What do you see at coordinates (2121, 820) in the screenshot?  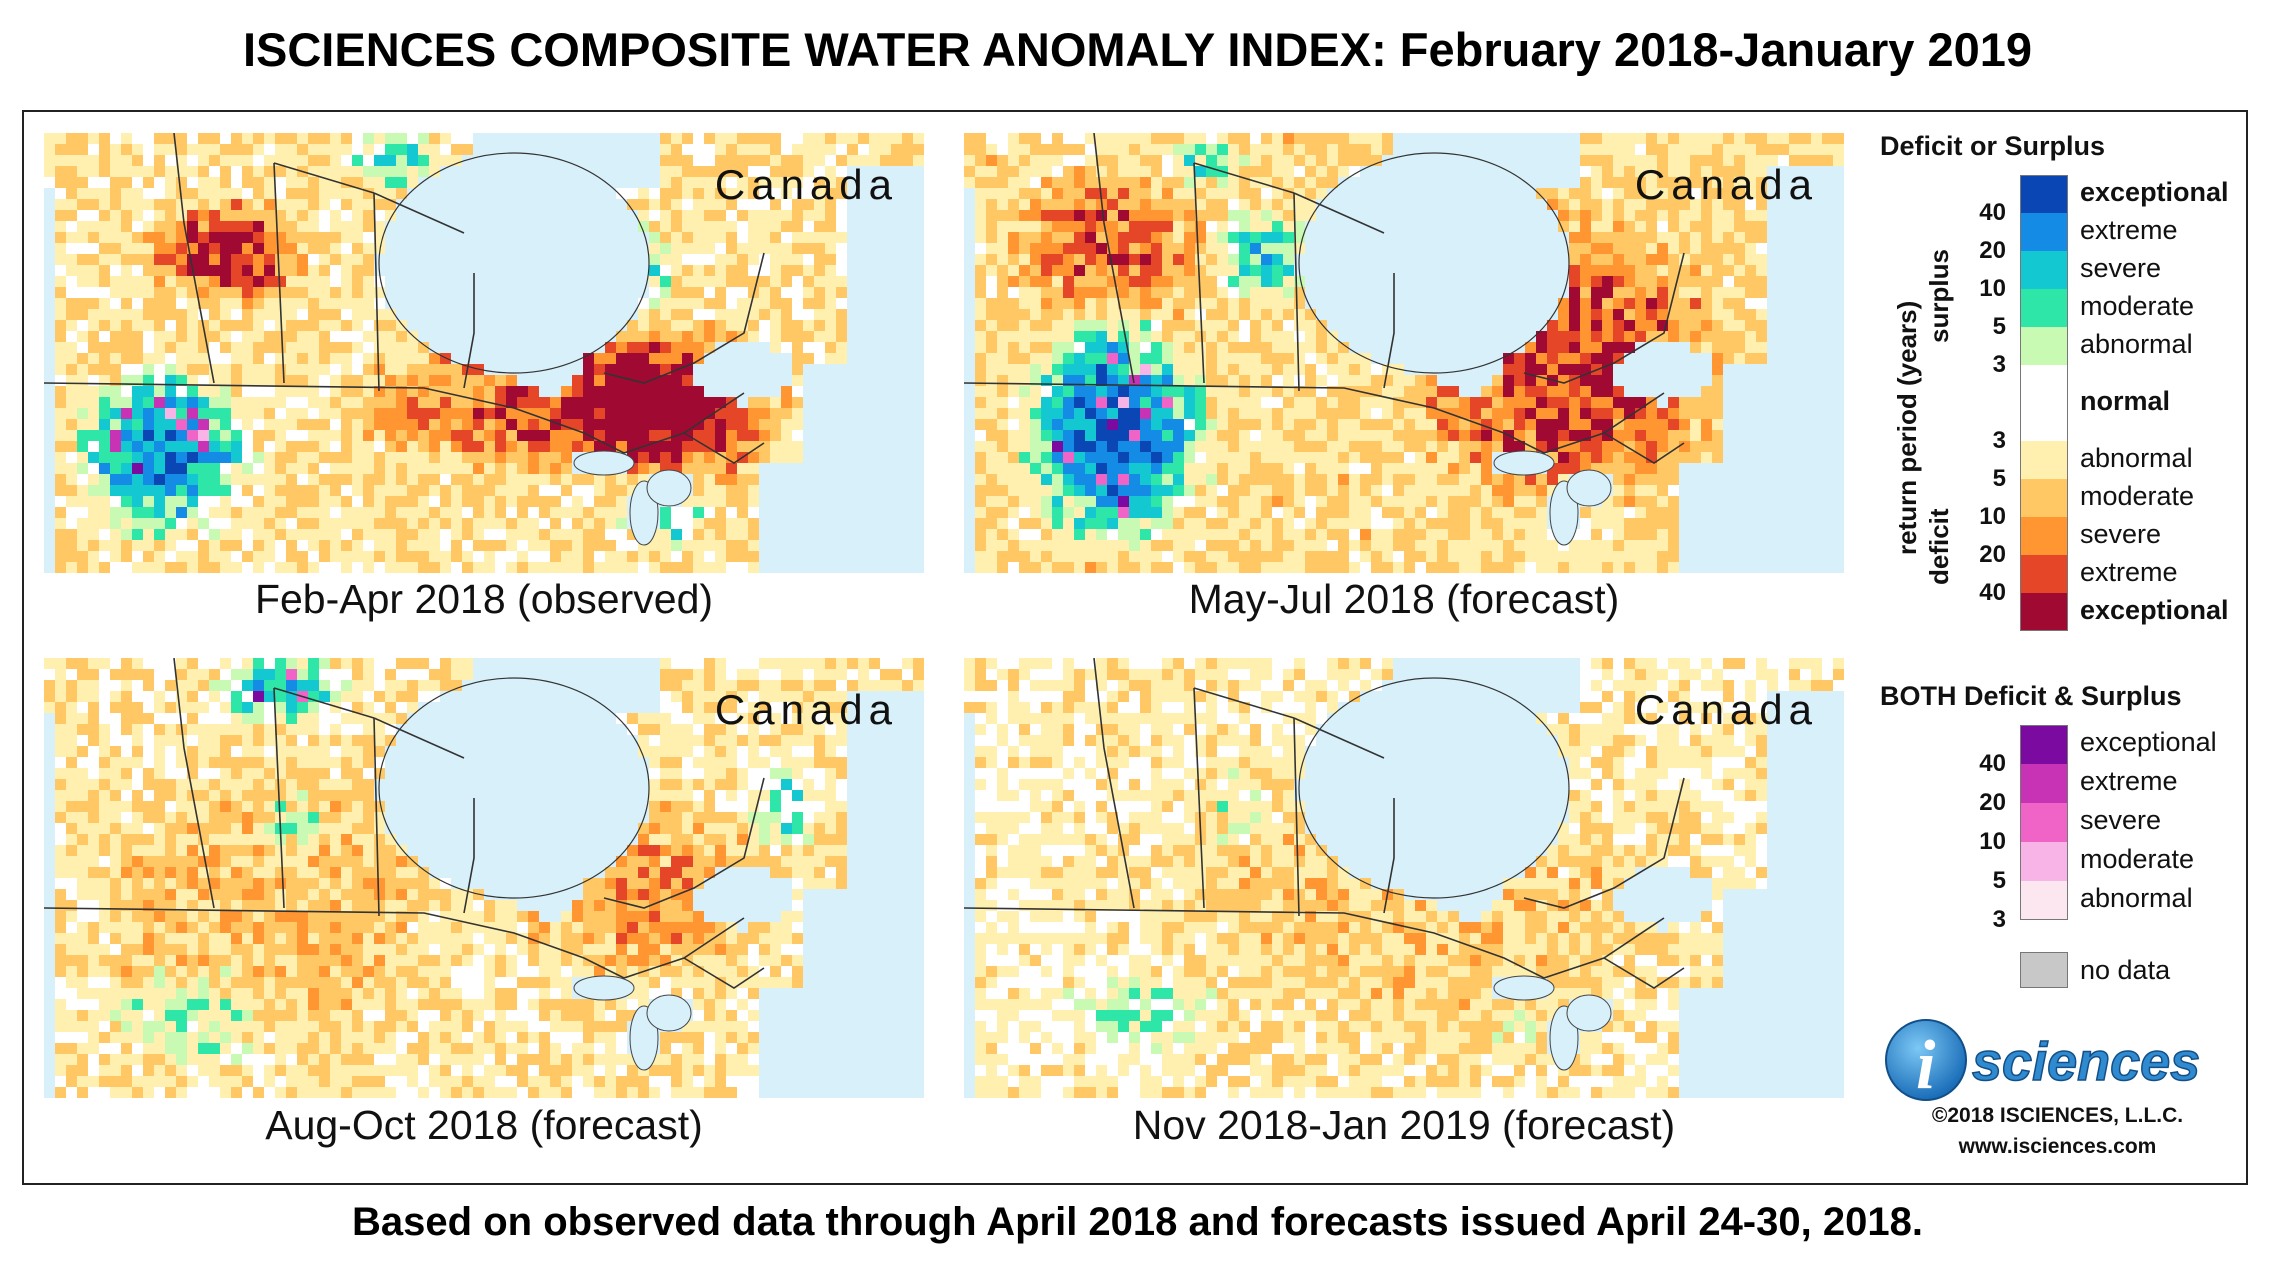 I see `legend-label-both-severe: severe` at bounding box center [2121, 820].